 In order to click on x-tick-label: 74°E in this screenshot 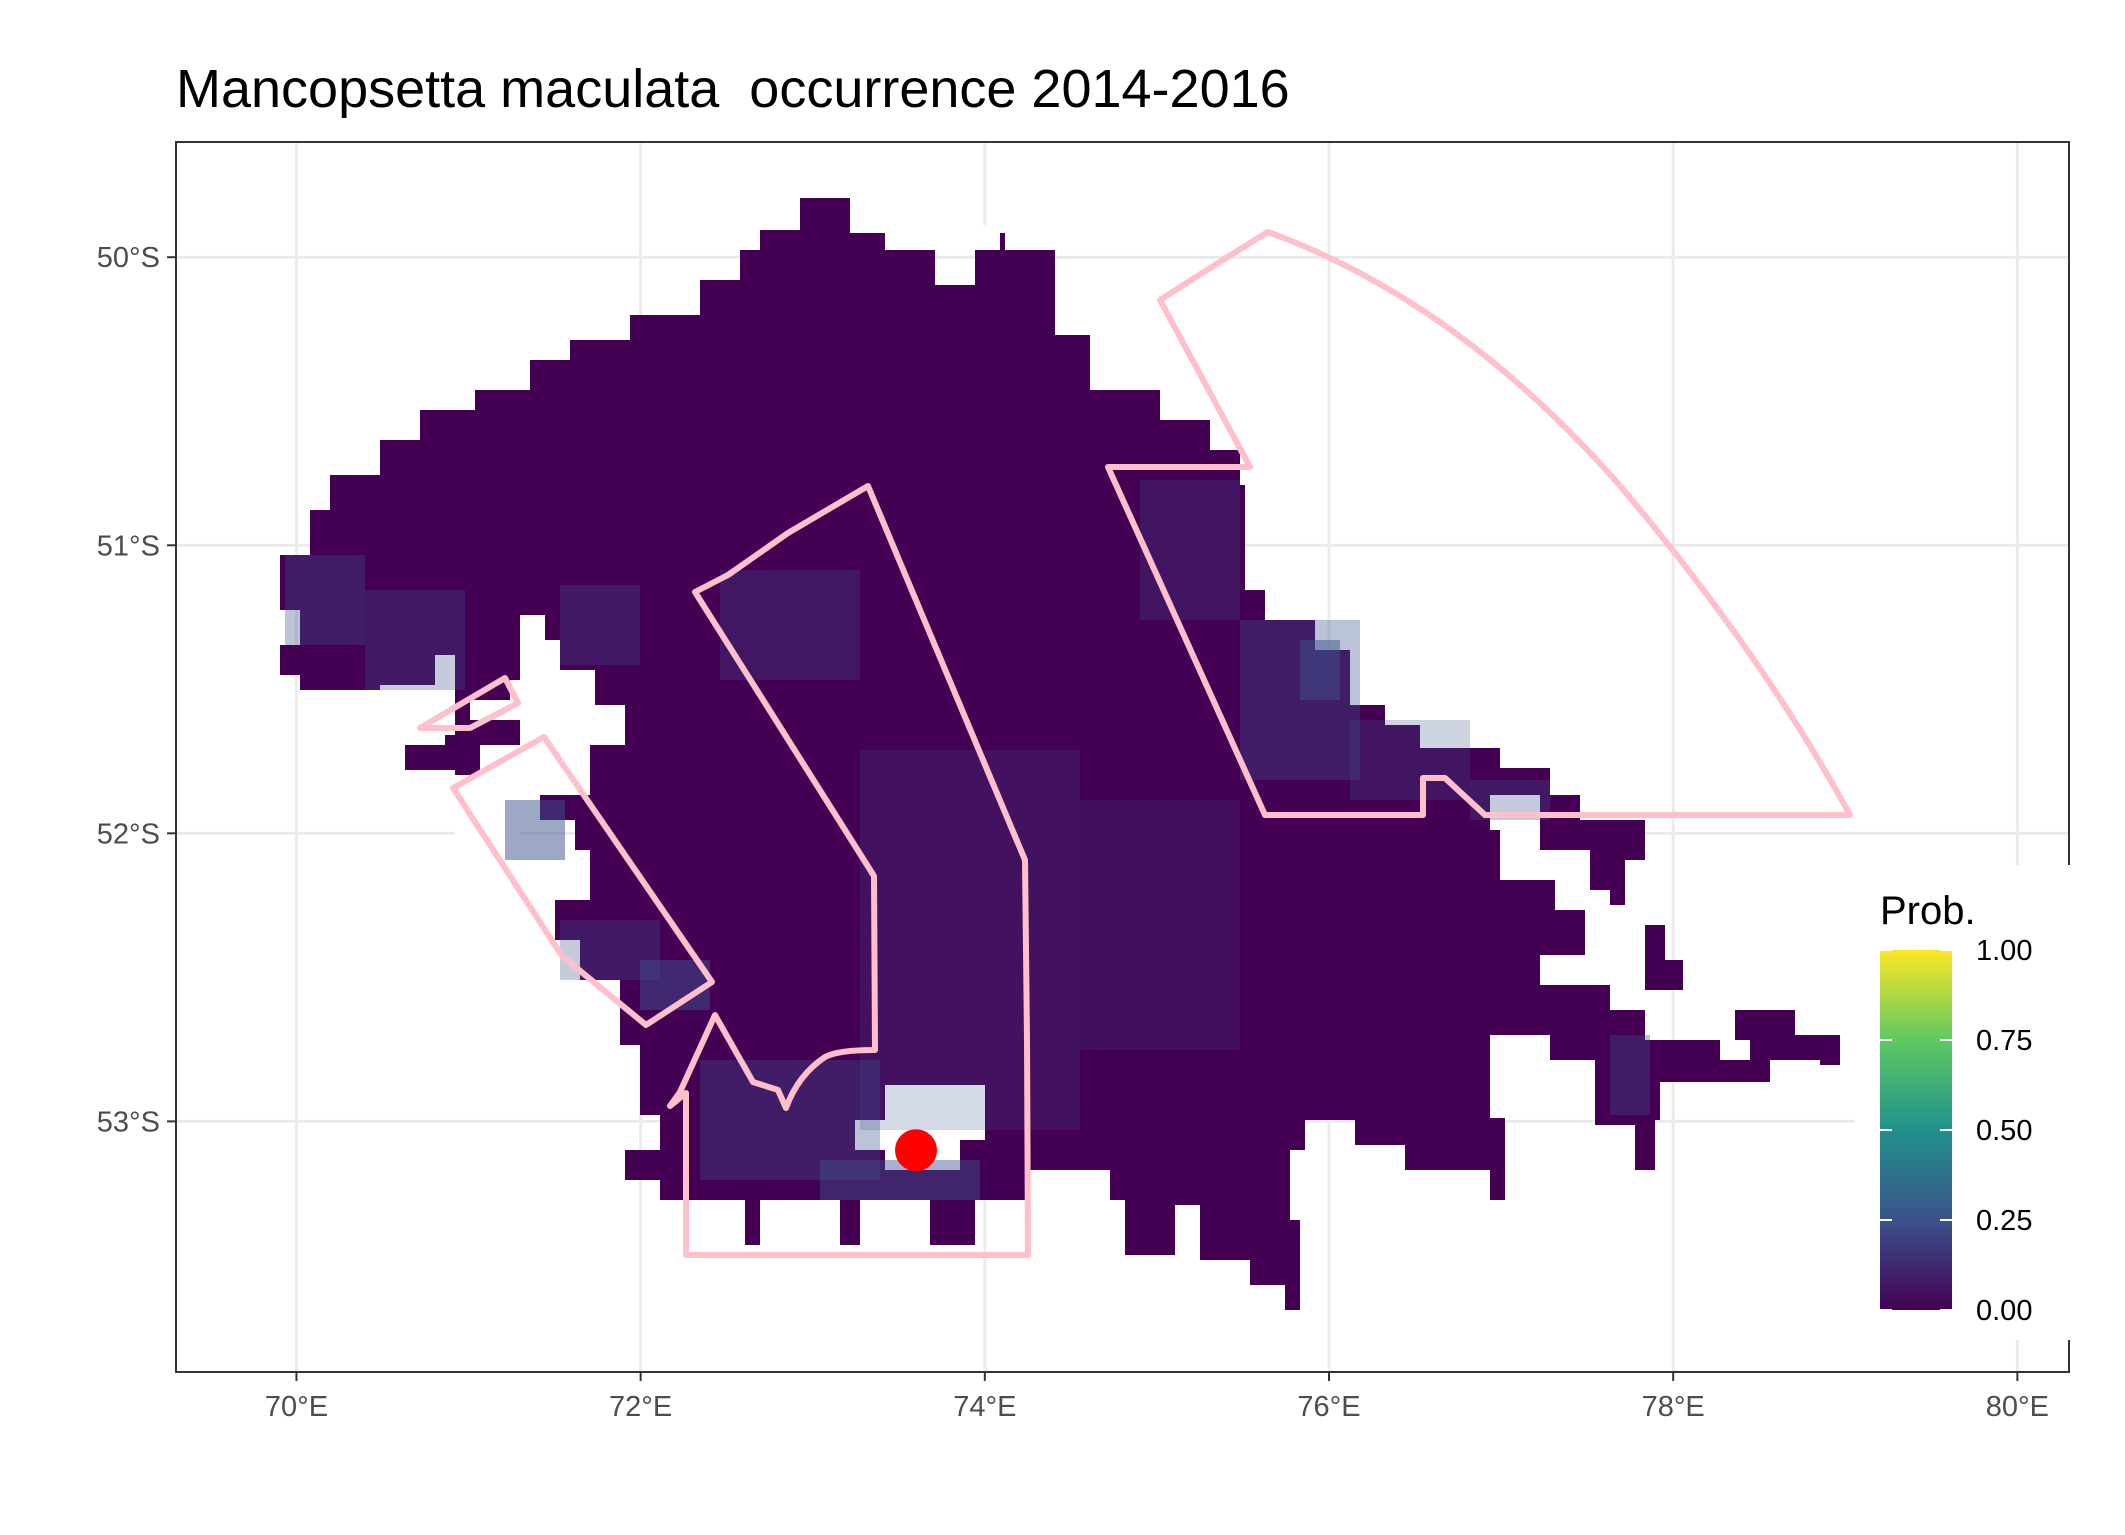, I will do `click(984, 1407)`.